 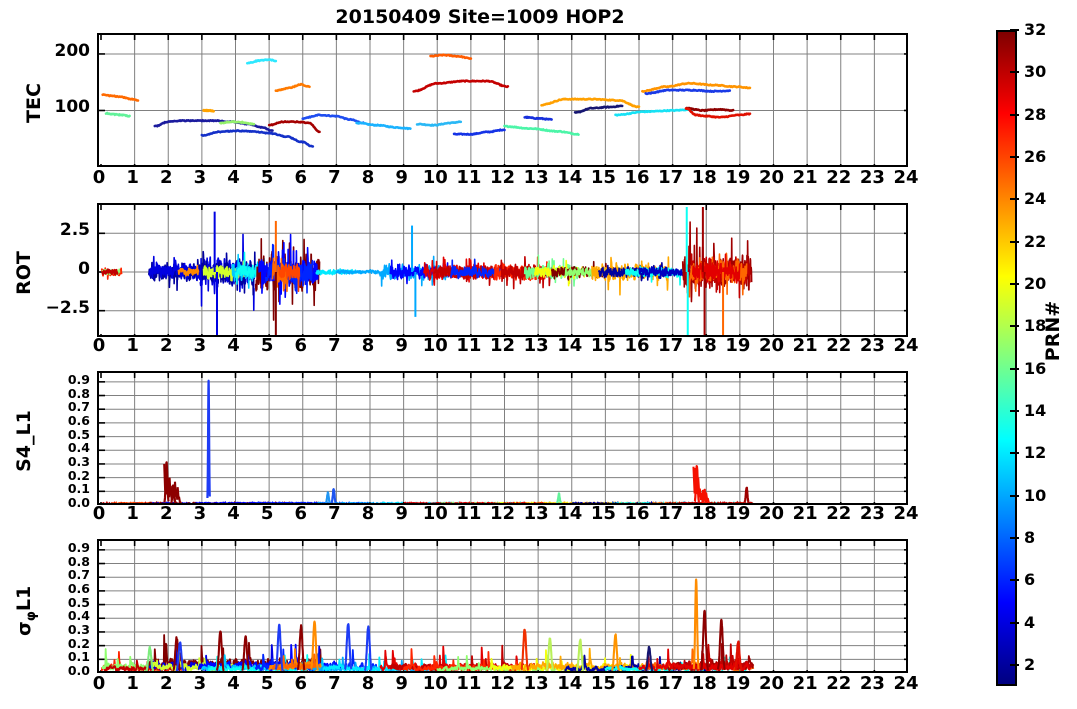 What do you see at coordinates (78, 643) in the screenshot?
I see `y-axis-tick-0p2: 0.2` at bounding box center [78, 643].